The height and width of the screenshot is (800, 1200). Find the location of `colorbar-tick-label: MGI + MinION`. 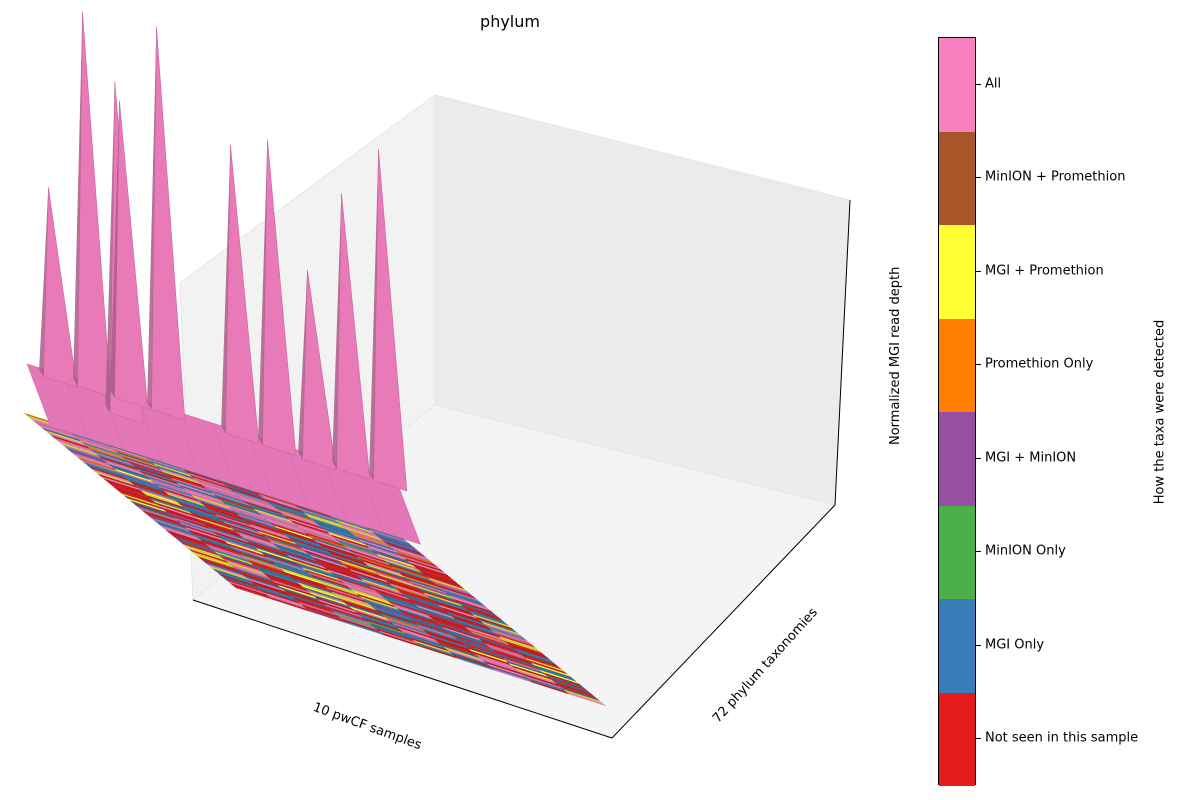

colorbar-tick-label: MGI + MinION is located at coordinates (1031, 458).